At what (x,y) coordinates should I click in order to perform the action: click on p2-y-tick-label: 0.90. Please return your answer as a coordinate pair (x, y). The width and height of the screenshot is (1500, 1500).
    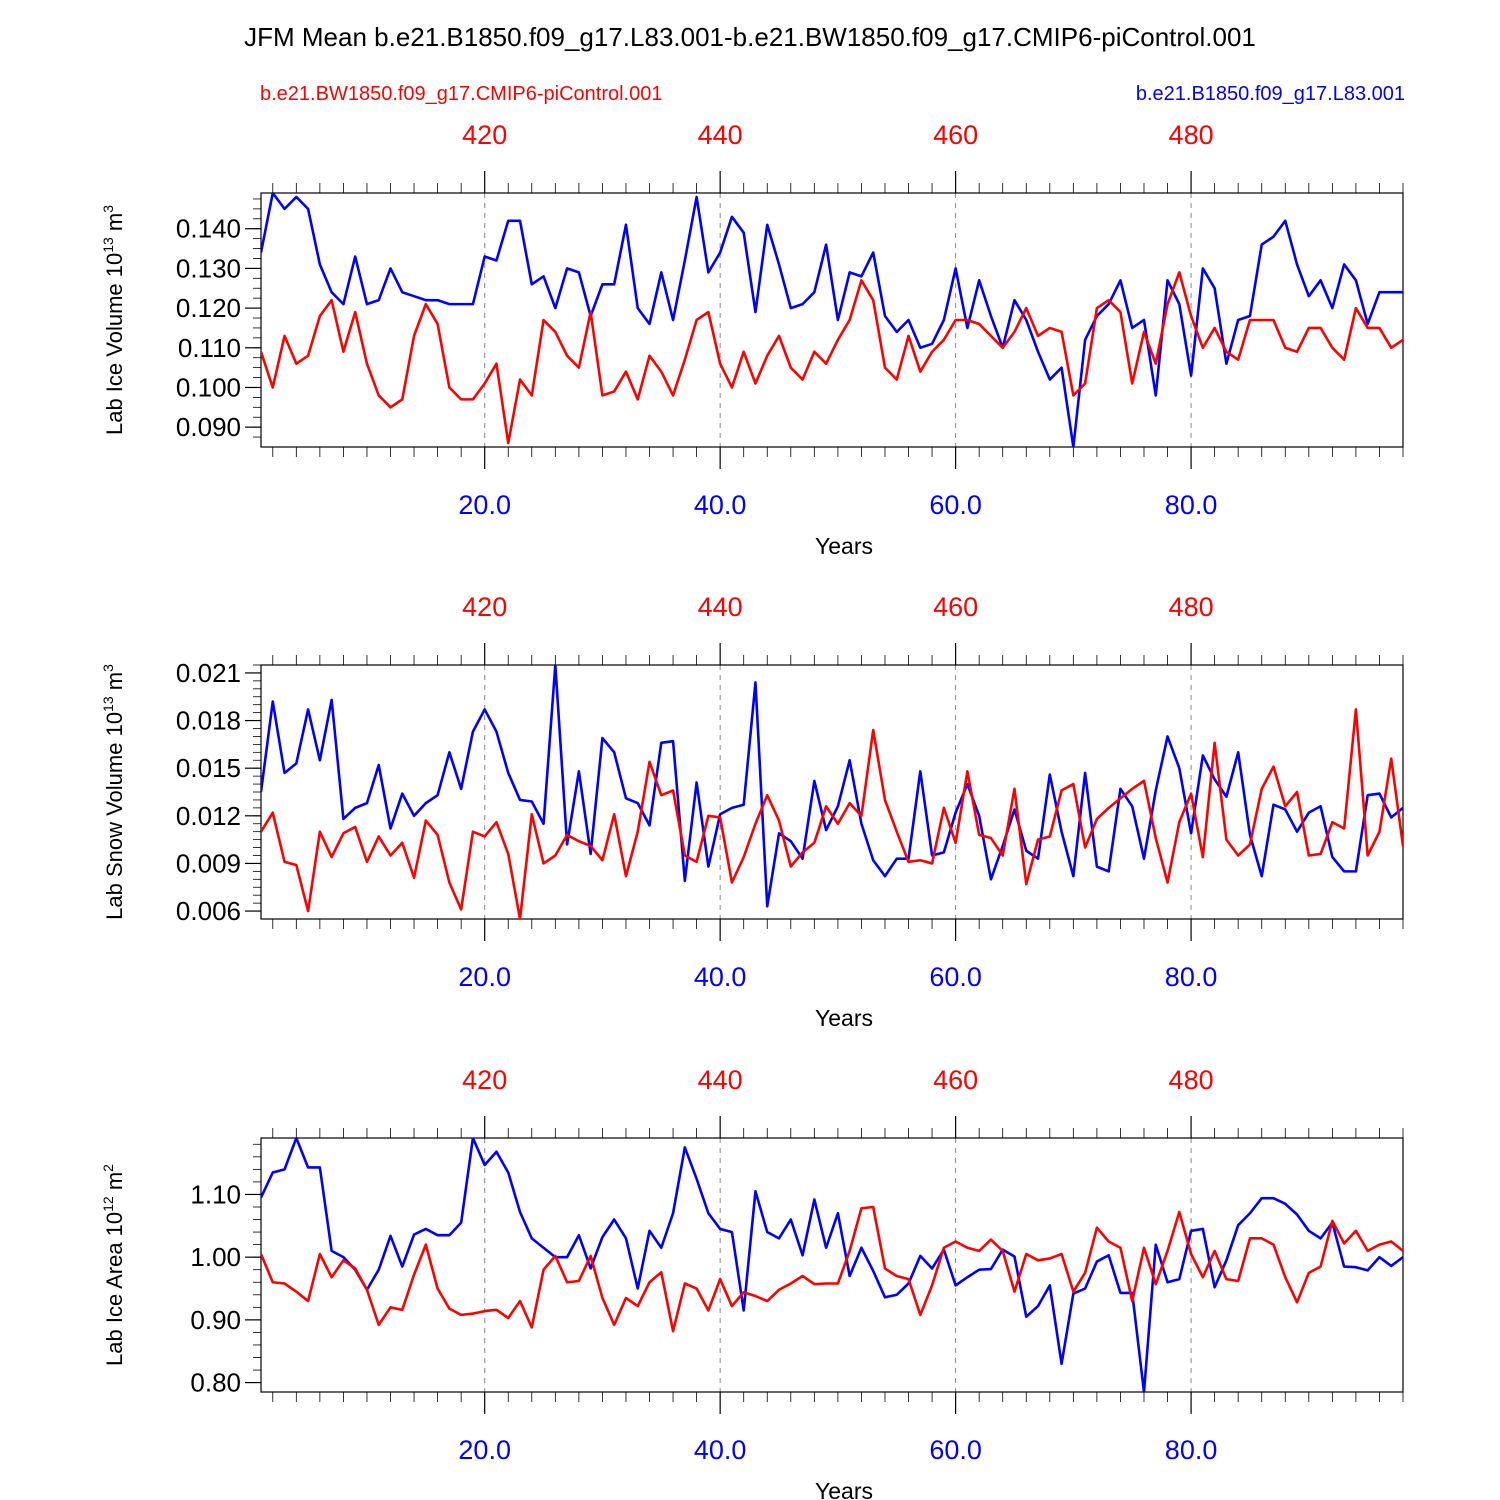
    Looking at the image, I should click on (215, 1320).